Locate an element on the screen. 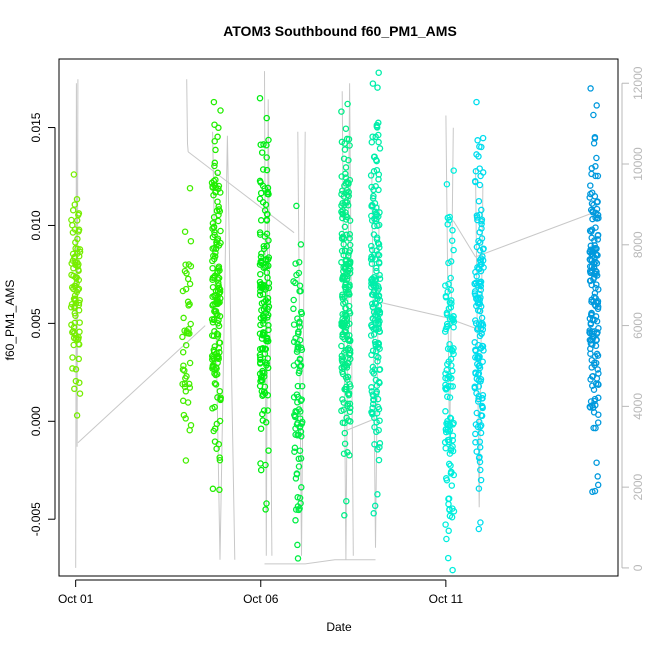 The image size is (650, 650). y2-tick-label: 8000 is located at coordinates (638, 244).